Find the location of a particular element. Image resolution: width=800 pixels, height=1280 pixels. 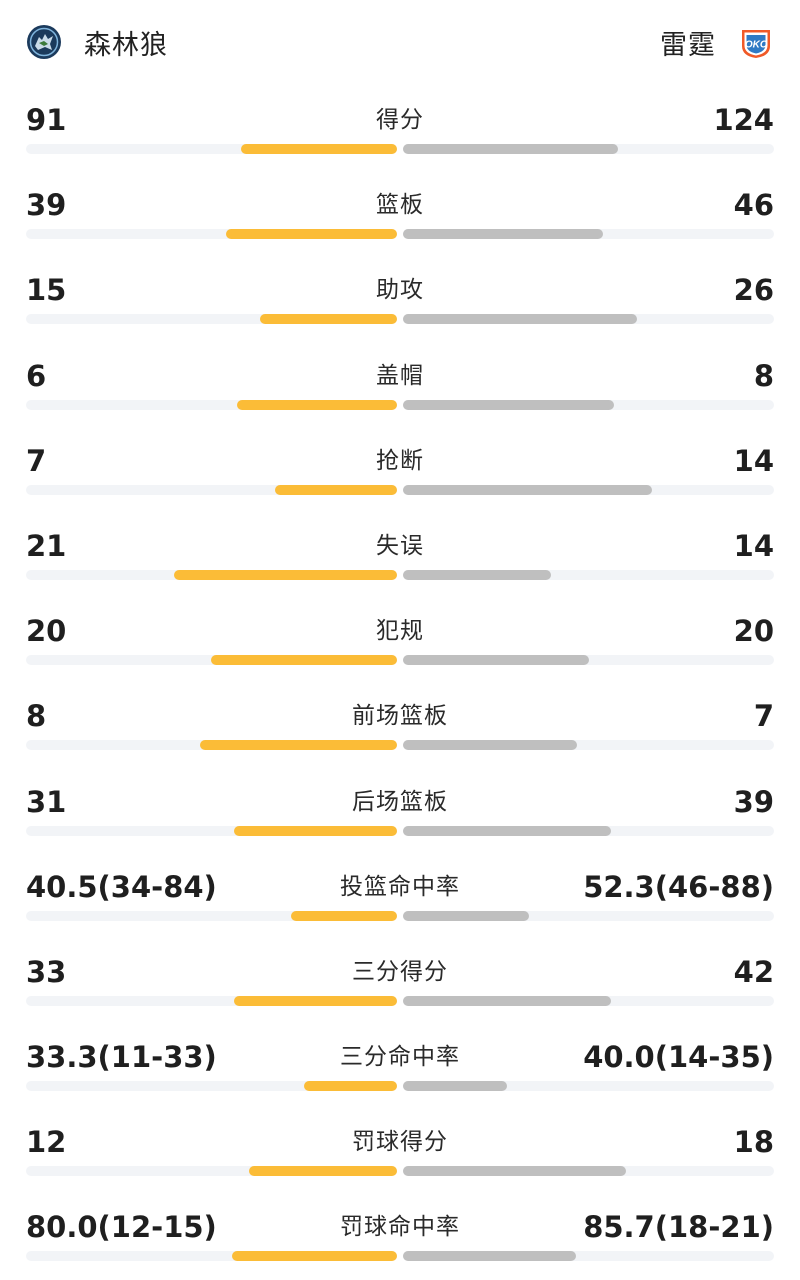

home-stat-value: 33.3(11-33) is located at coordinates (121, 1057).